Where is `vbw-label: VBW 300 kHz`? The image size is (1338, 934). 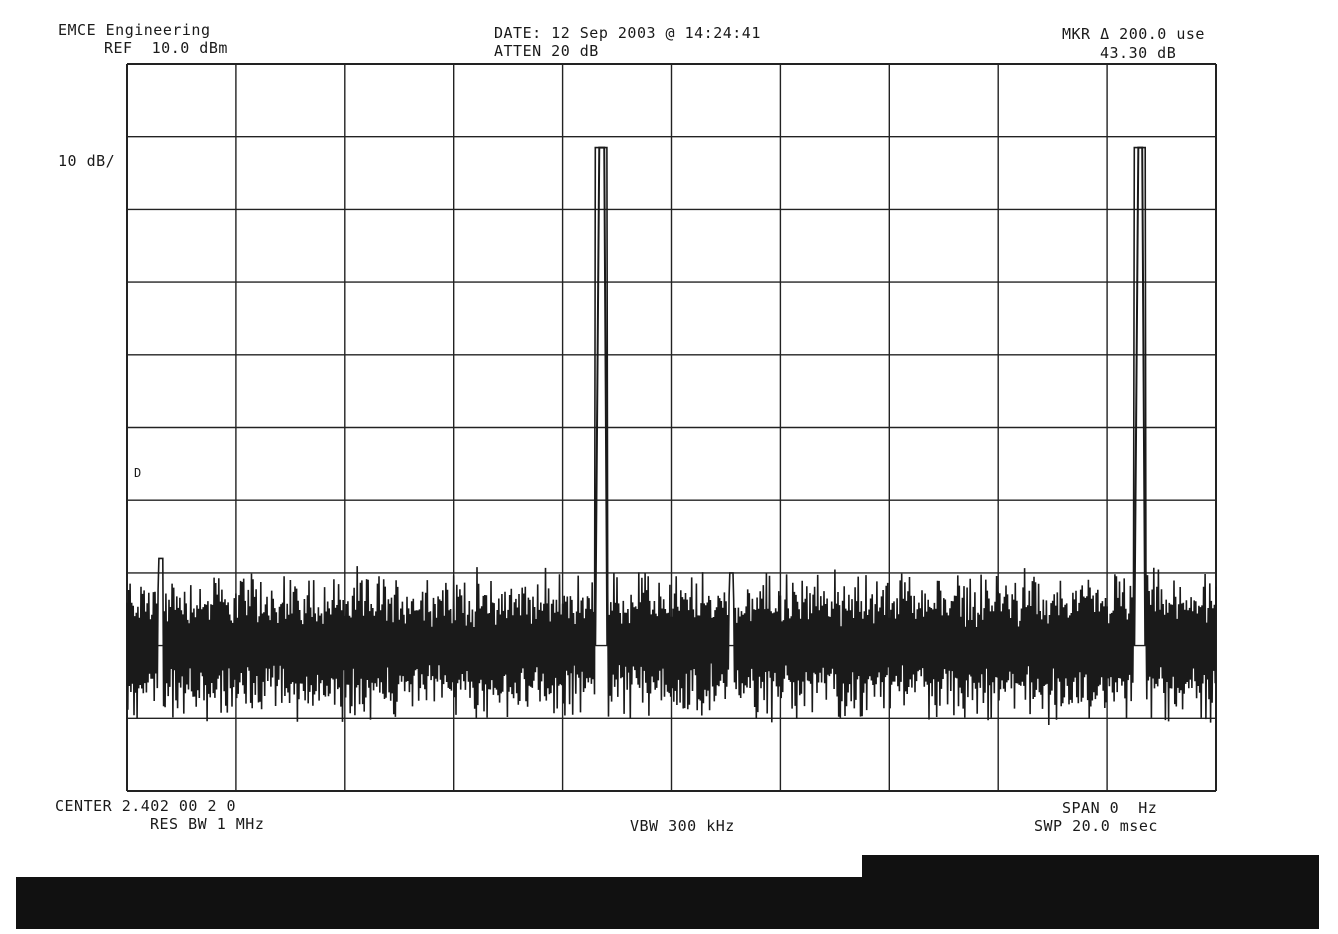 vbw-label: VBW 300 kHz is located at coordinates (682, 826).